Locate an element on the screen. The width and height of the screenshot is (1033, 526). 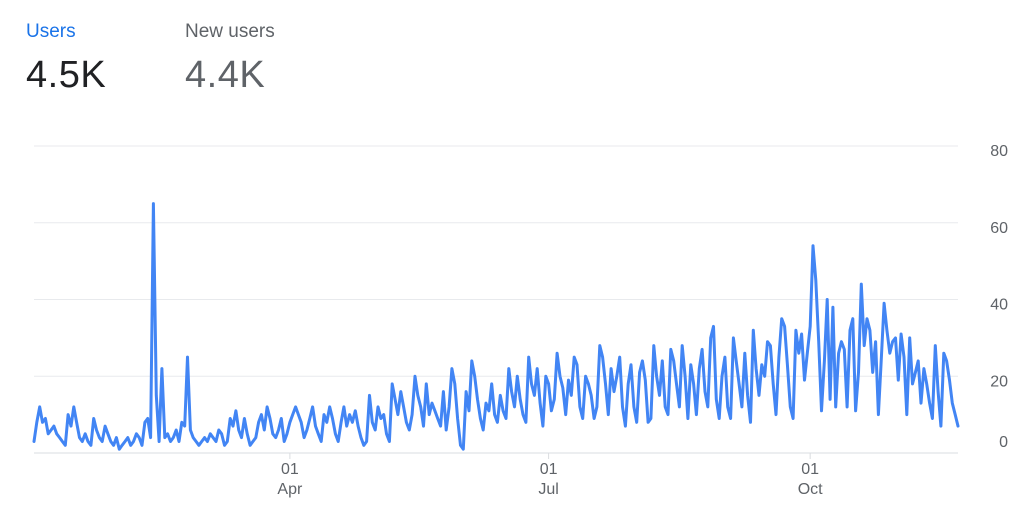
metric-users-value: 4.5K is located at coordinates (66, 75).